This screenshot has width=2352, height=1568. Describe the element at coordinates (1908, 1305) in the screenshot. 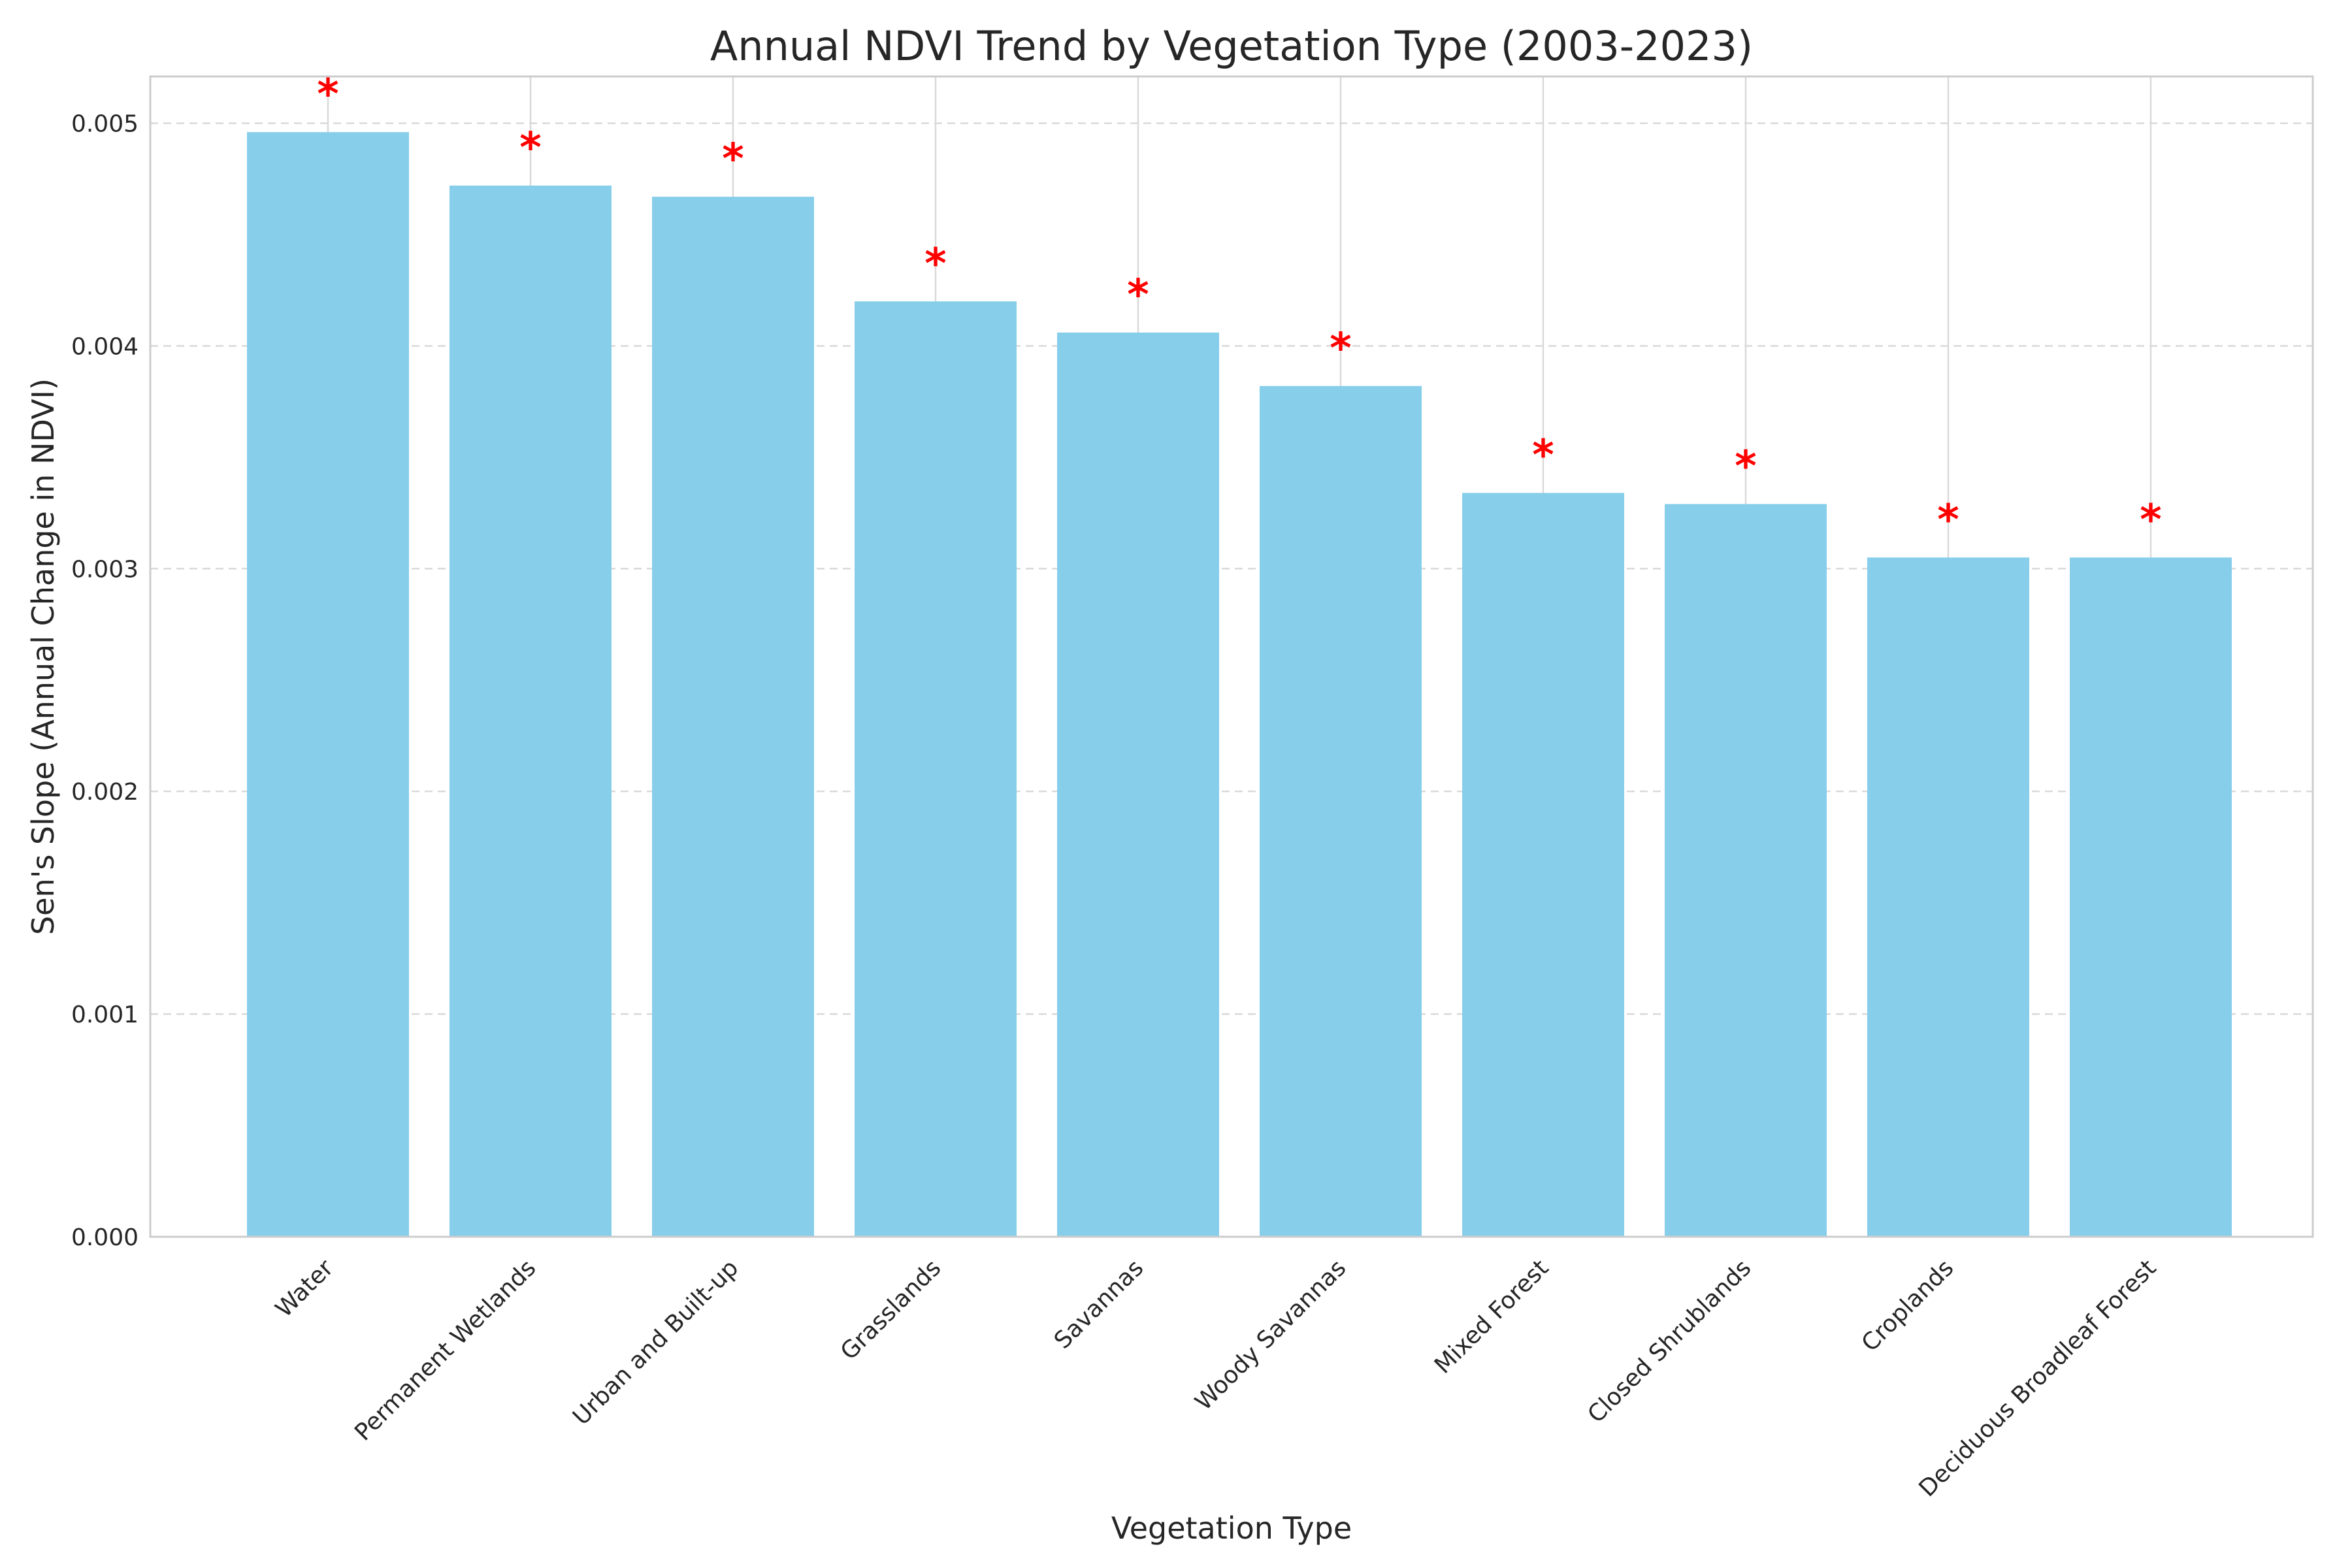

I see `x-tick-label: Croplands` at that location.